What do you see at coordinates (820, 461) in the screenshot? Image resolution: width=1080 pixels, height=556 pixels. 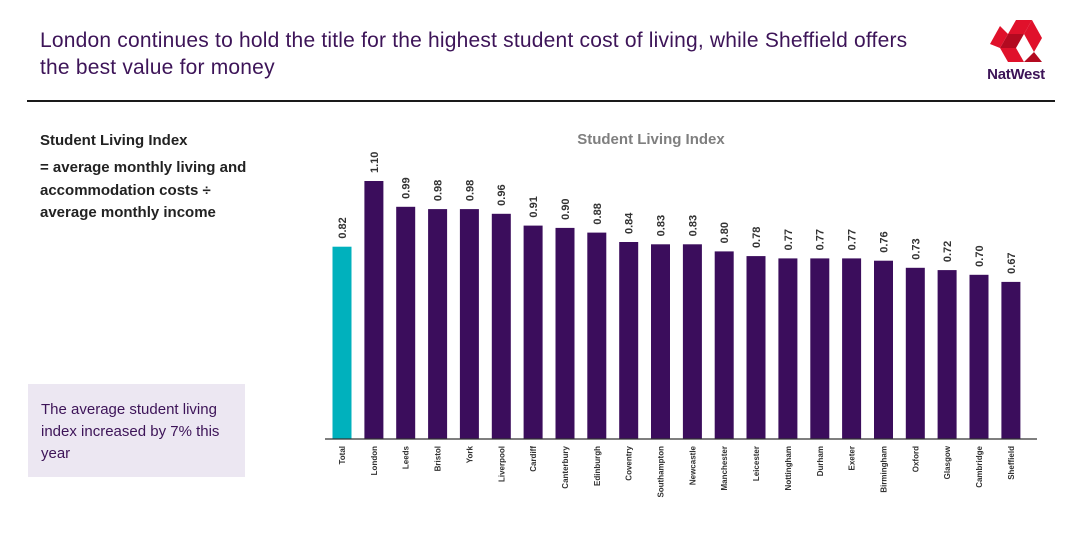 I see `category-label: Durham` at bounding box center [820, 461].